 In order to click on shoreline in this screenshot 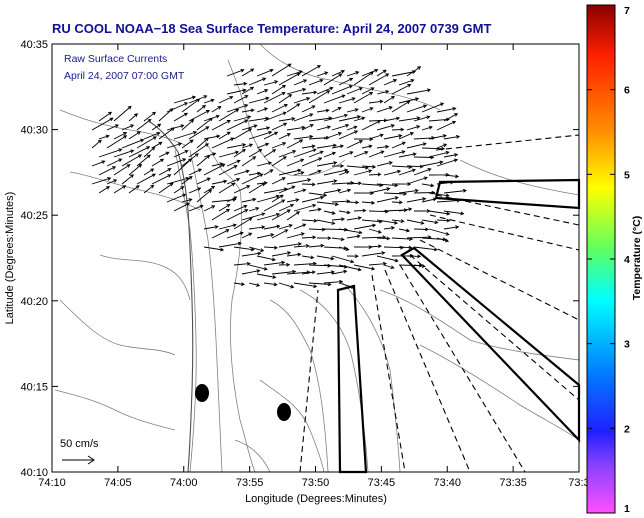, I will do `click(171, 297)`.